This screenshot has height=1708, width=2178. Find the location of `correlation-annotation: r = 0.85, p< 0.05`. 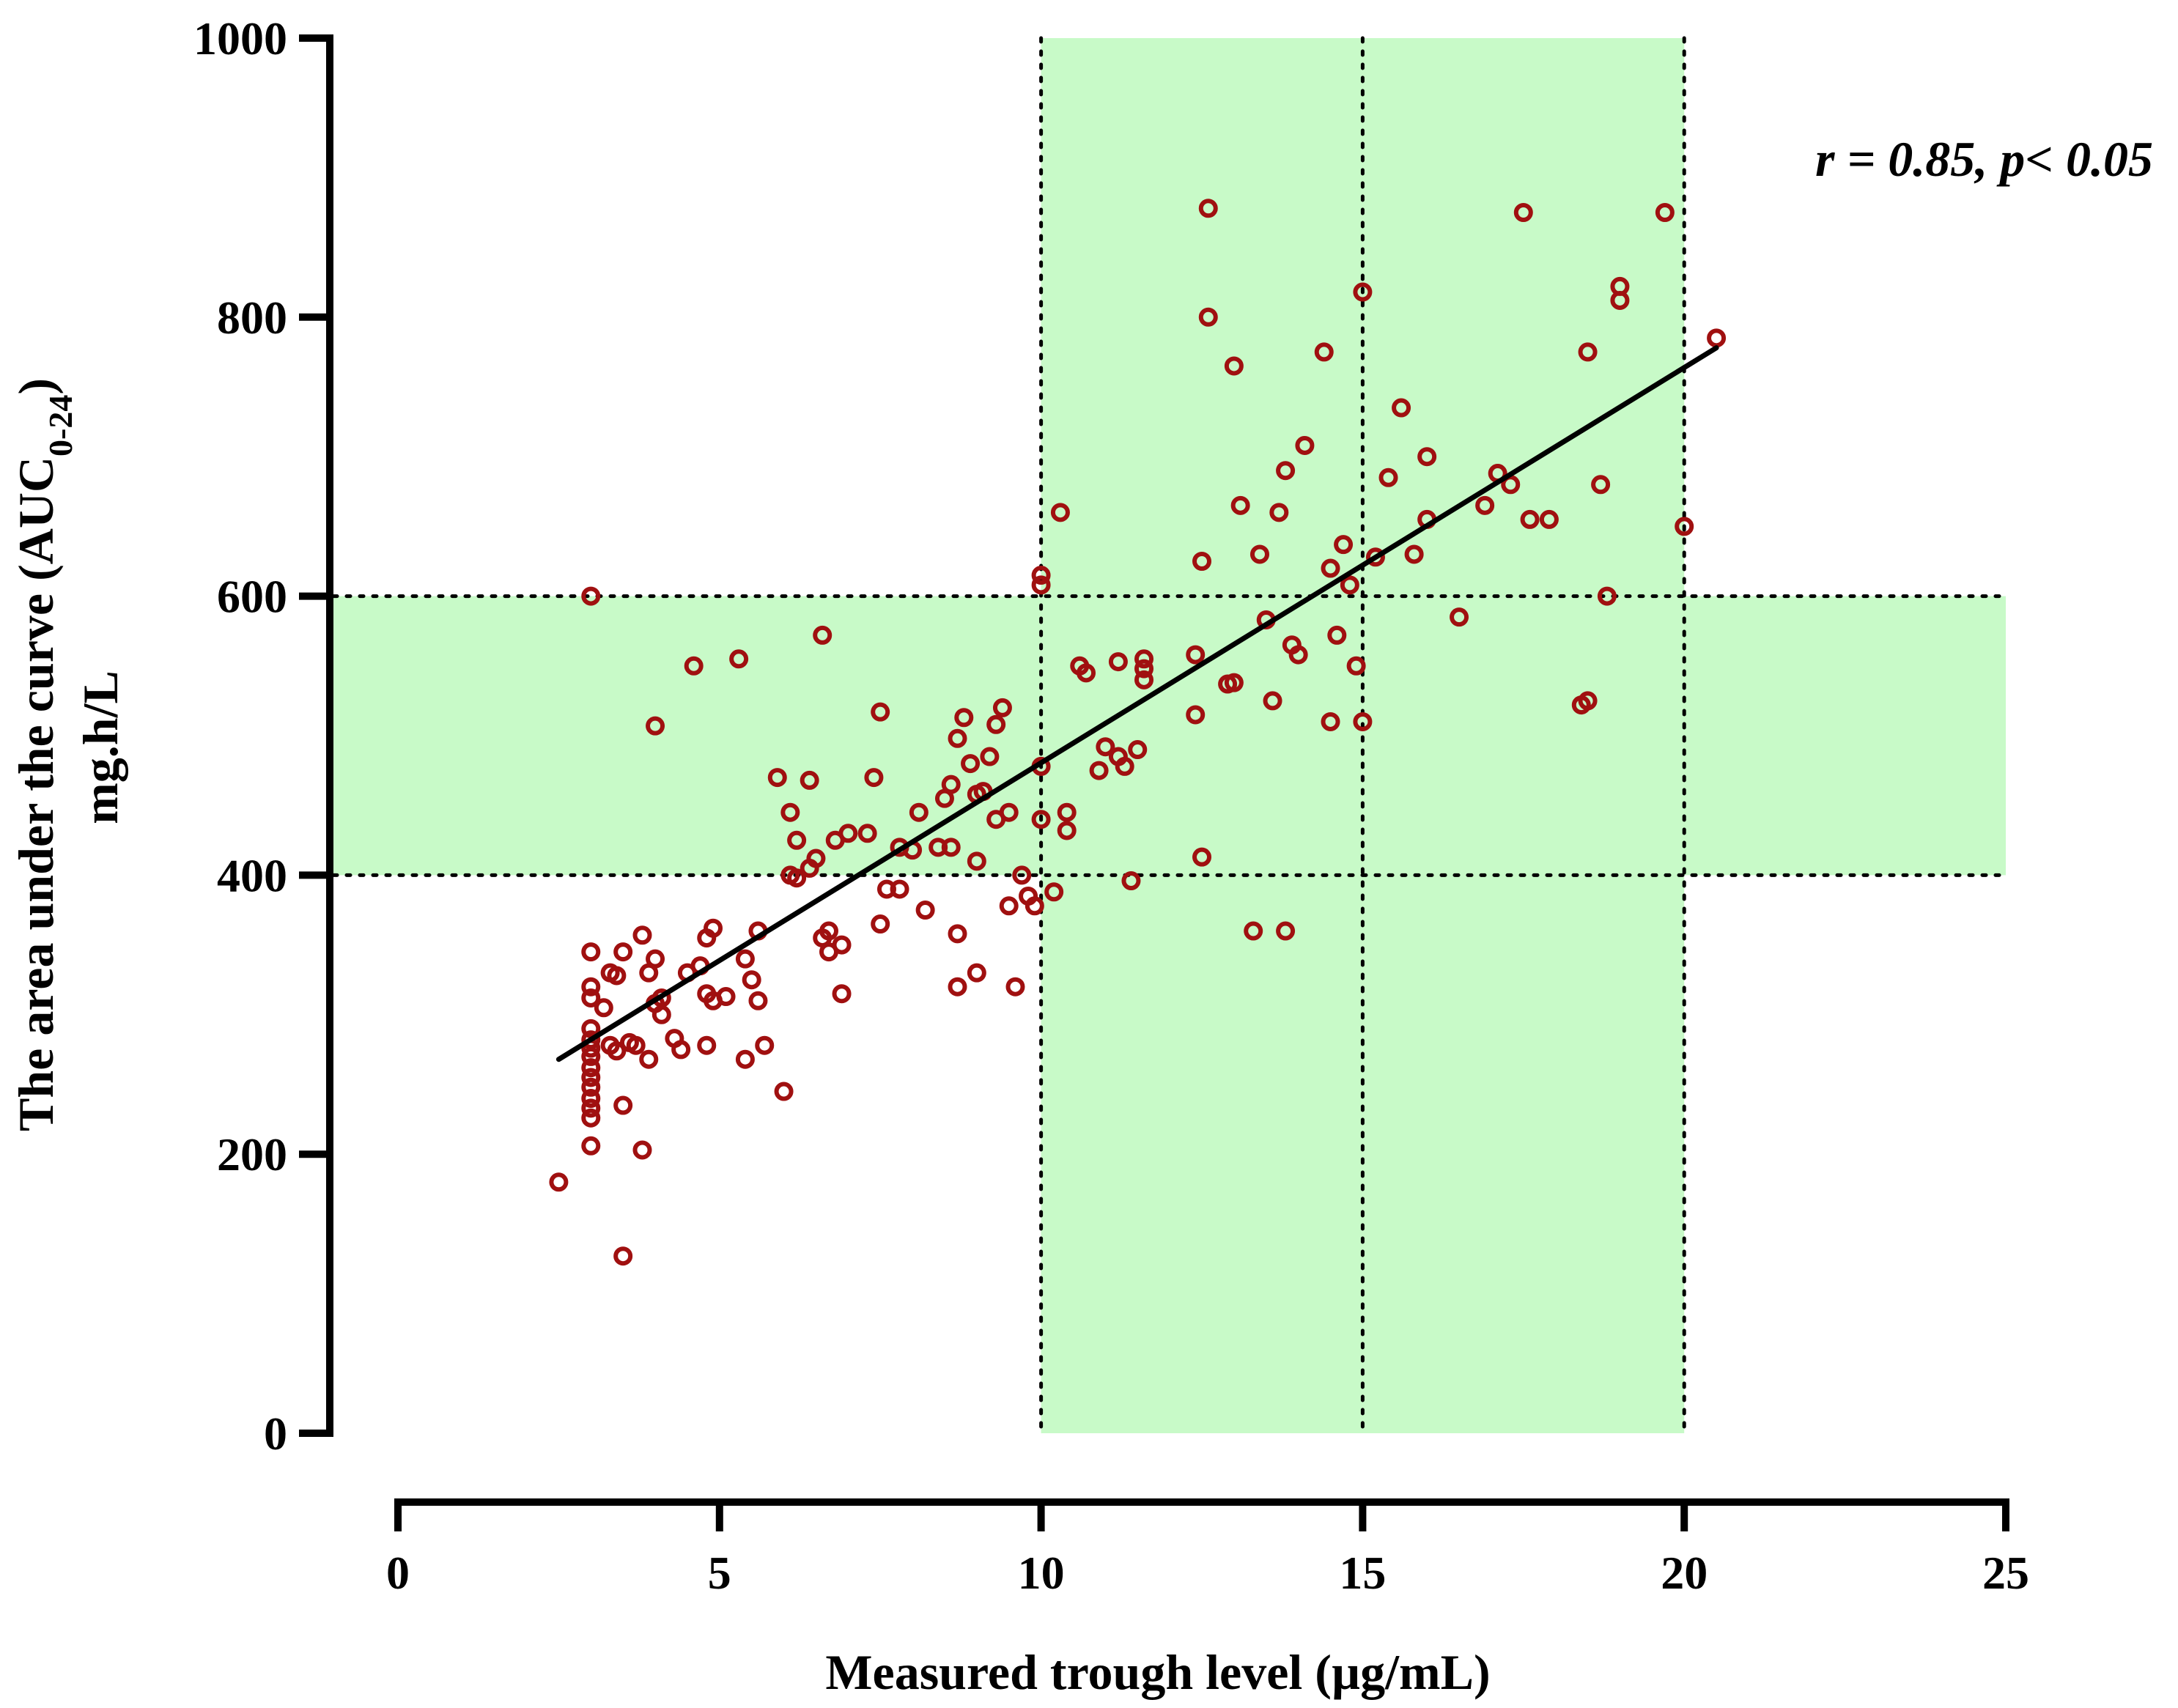

correlation-annotation: r = 0.85, p< 0.05 is located at coordinates (1984, 159).